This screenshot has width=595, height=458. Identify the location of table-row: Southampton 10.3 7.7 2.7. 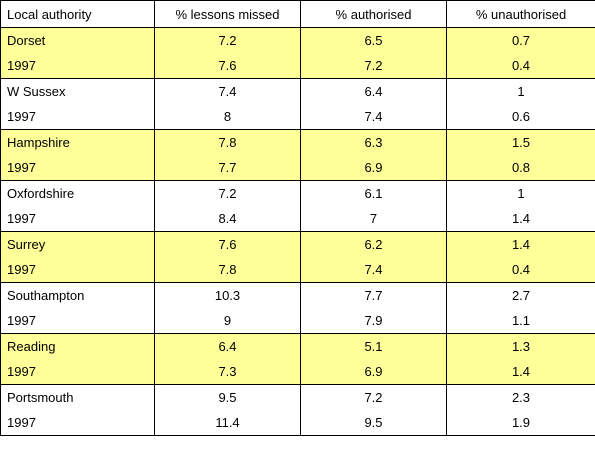
(297, 295).